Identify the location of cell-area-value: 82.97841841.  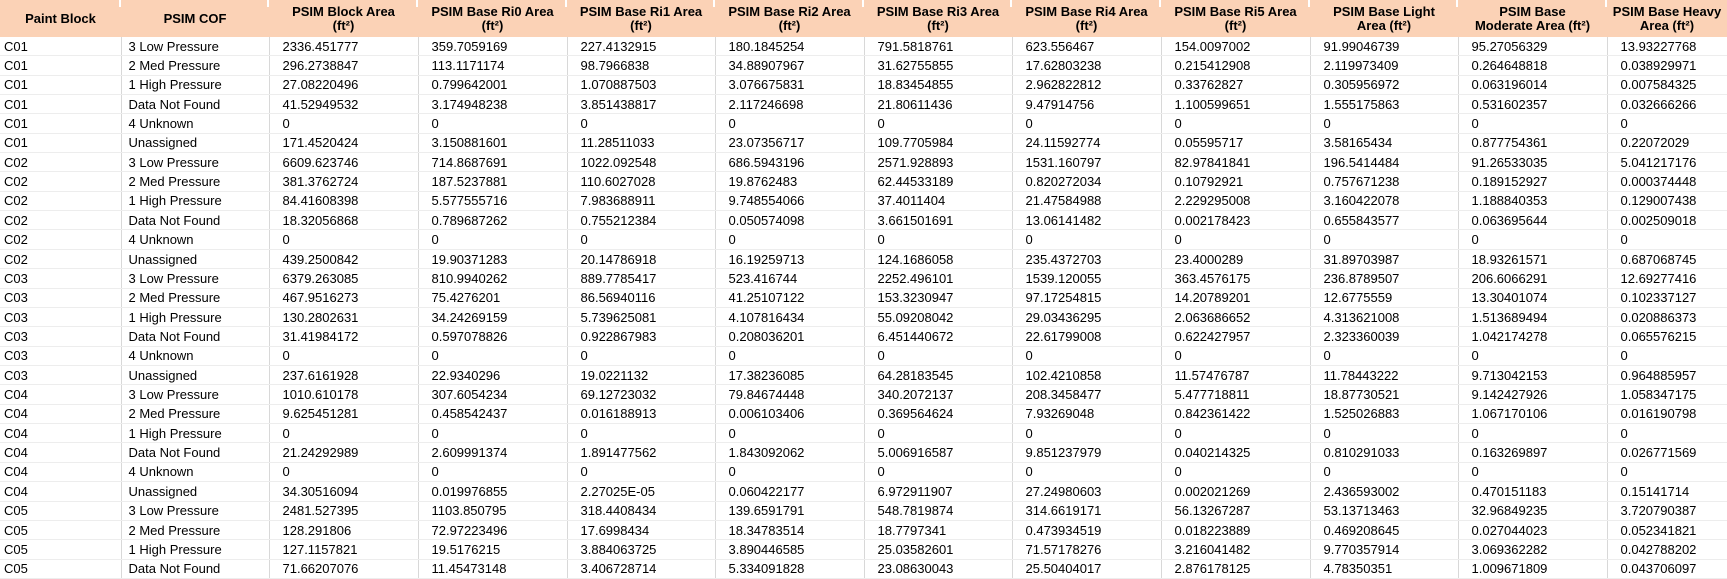
(1236, 162).